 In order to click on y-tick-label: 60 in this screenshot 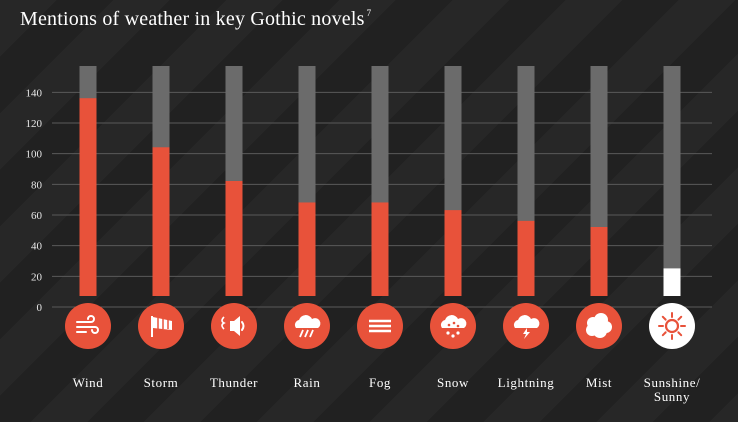, I will do `click(37, 216)`.